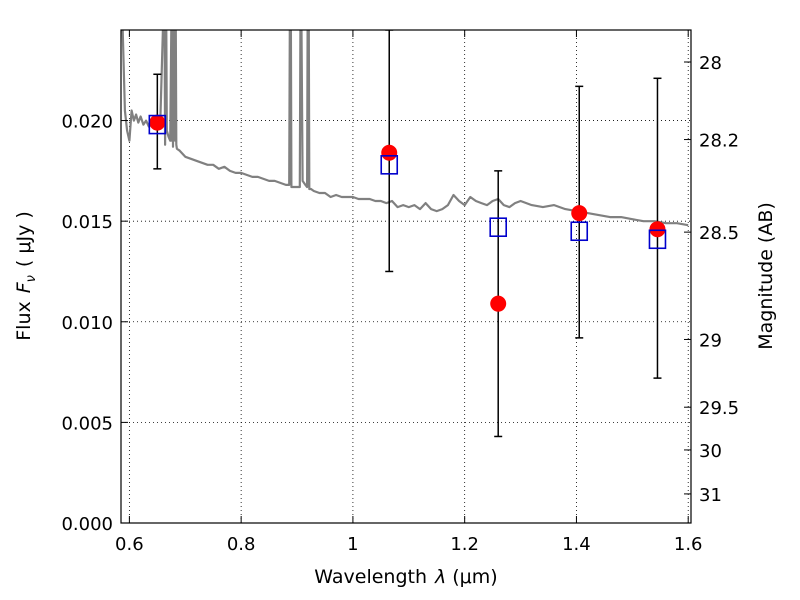  I want to click on y2-axis-label: Magnitude (AB), so click(766, 276).